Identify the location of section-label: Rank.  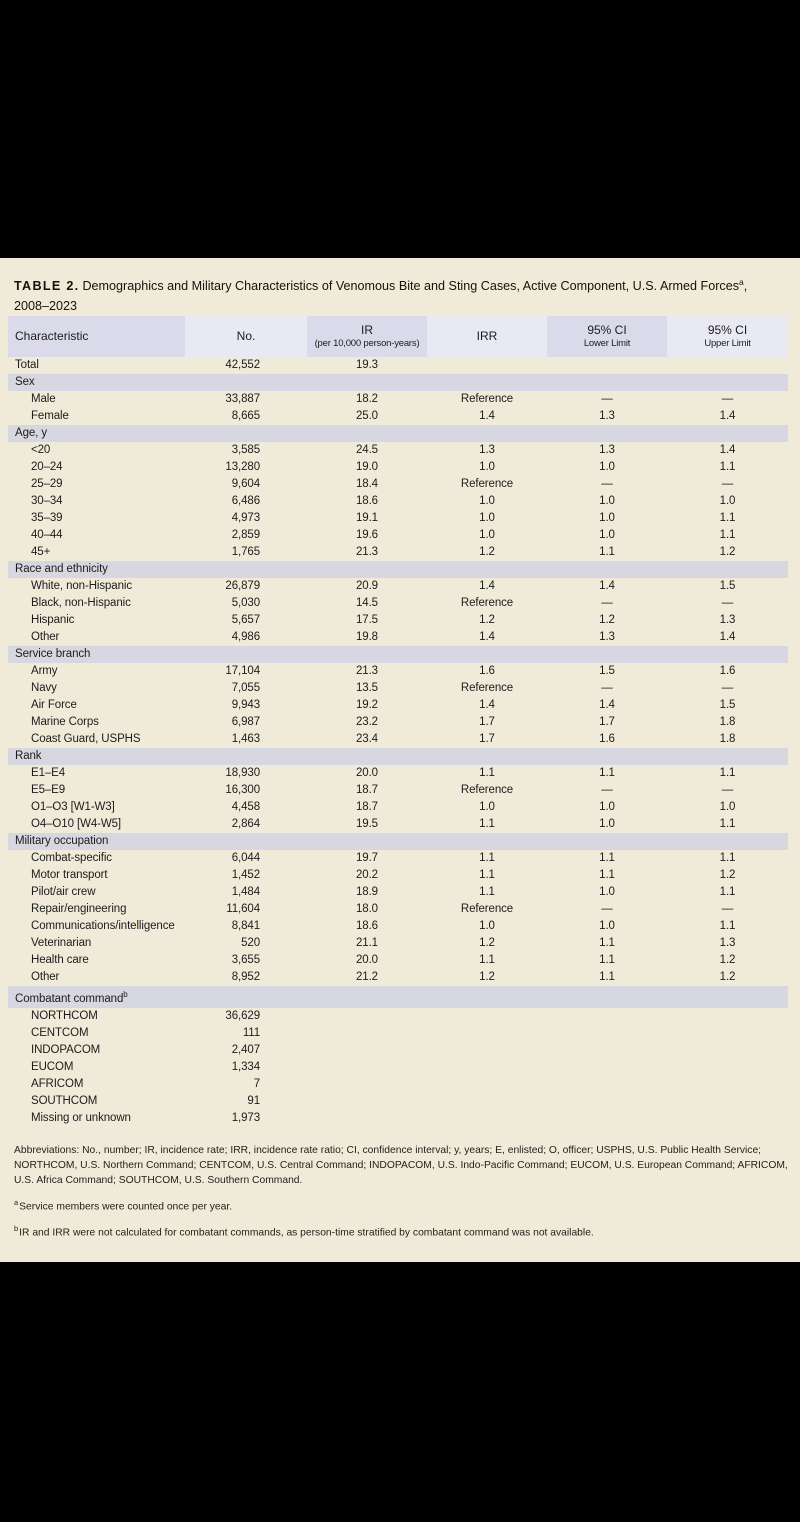
(398, 757).